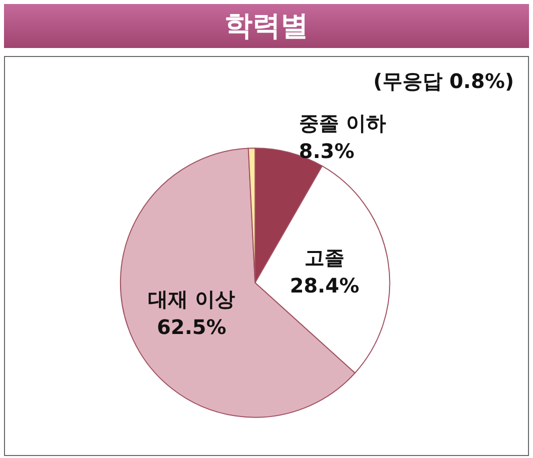 Image resolution: width=533 pixels, height=458 pixels. Describe the element at coordinates (326, 151) in the screenshot. I see `data-label: 8.3%` at that location.